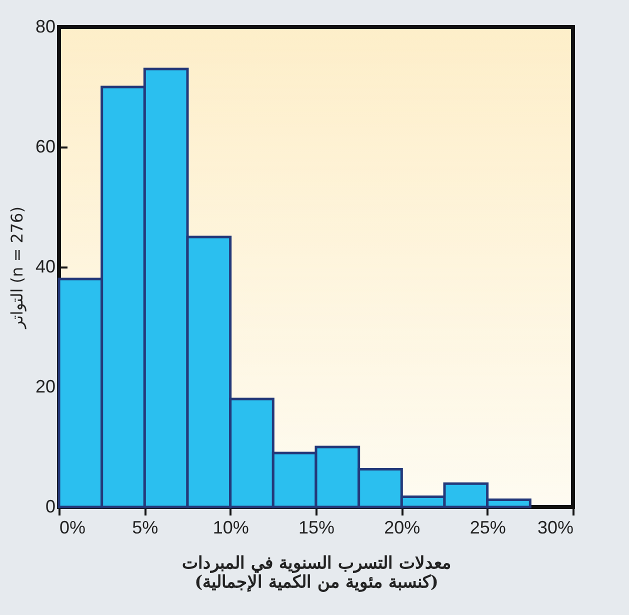 The image size is (629, 615). Describe the element at coordinates (50, 506) in the screenshot. I see `y-tick-label: 0` at that location.